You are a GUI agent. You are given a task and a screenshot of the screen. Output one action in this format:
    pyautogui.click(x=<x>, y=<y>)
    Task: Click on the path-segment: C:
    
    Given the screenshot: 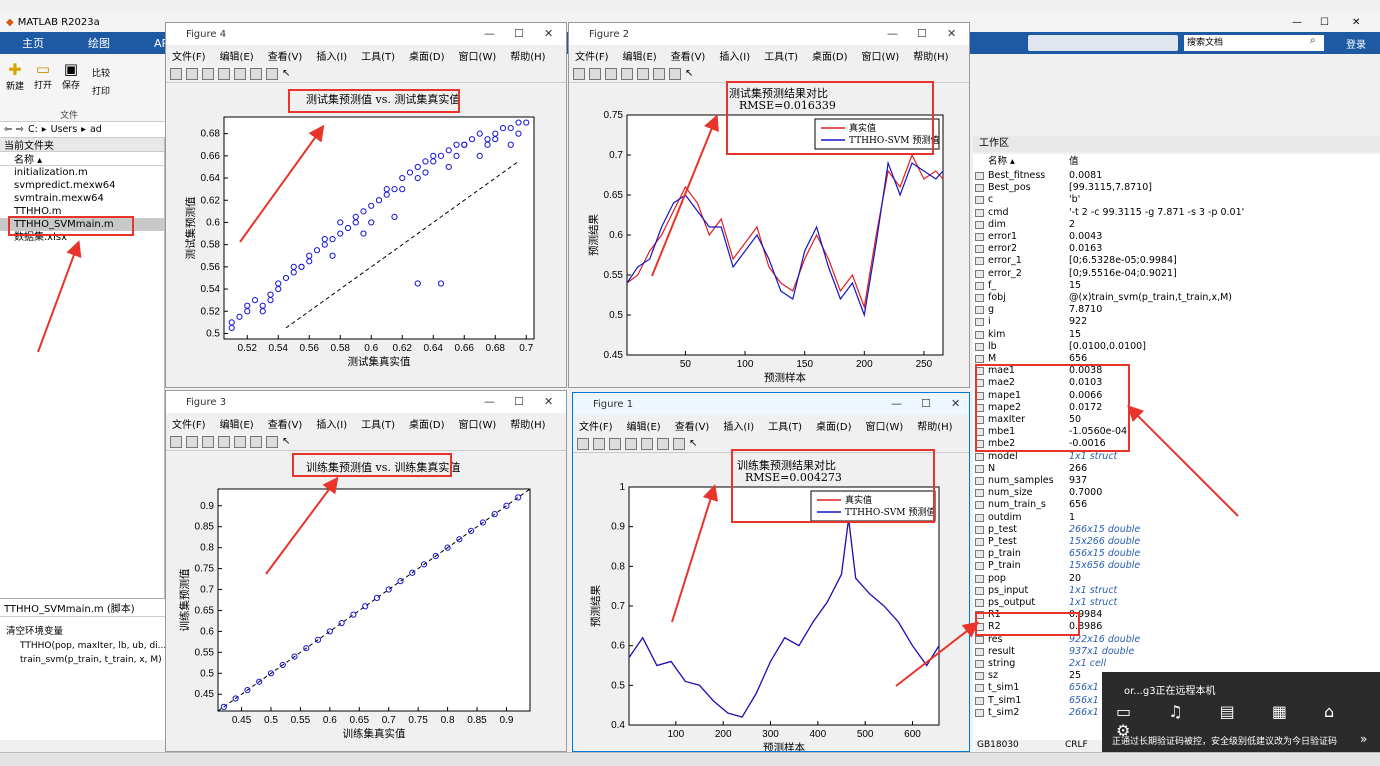 What is the action you would take?
    pyautogui.click(x=32, y=129)
    